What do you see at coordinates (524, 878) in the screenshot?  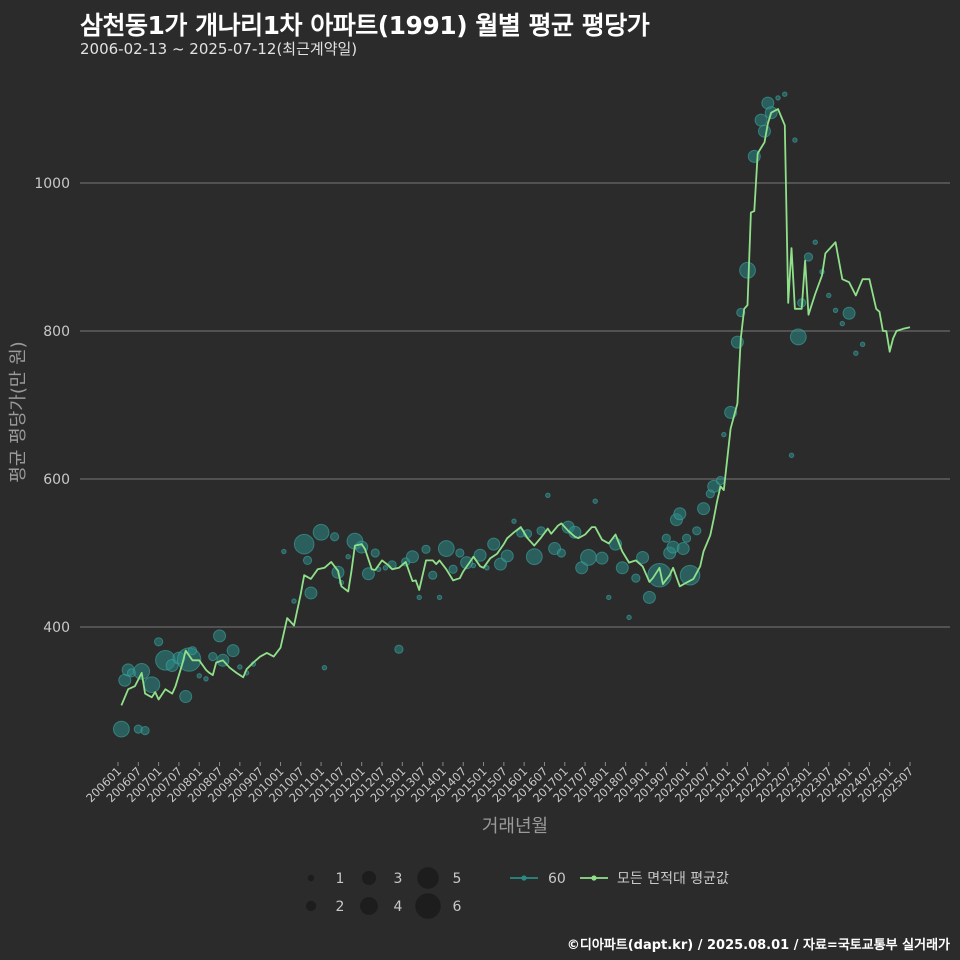 I see `legend-series-60-marker` at bounding box center [524, 878].